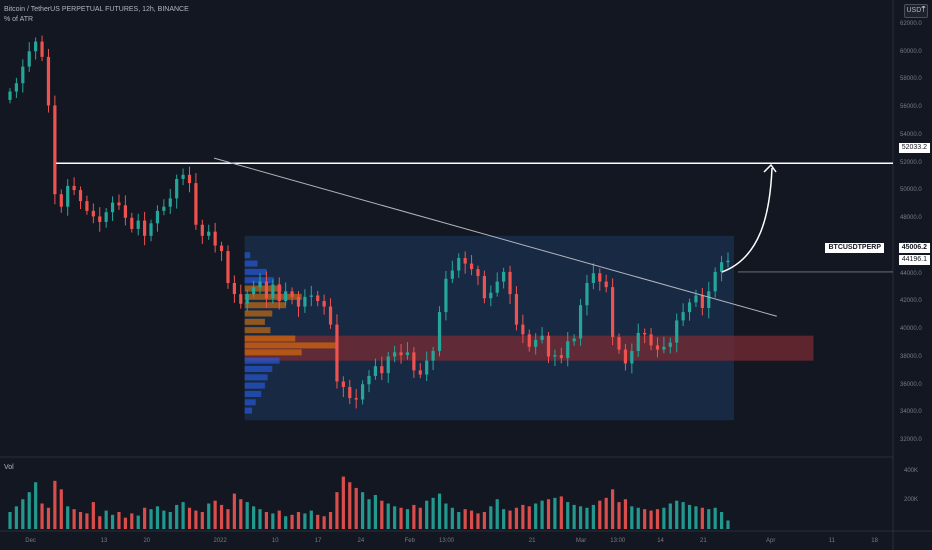 This screenshot has width=932, height=550. Describe the element at coordinates (147, 541) in the screenshot. I see `time-tick-label: 20` at that location.